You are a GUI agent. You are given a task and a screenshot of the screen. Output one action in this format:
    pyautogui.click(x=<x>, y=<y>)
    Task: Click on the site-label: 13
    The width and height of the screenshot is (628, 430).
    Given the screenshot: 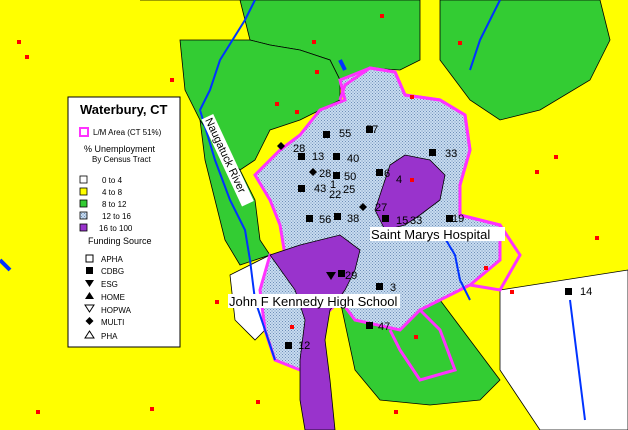 What is the action you would take?
    pyautogui.click(x=318, y=157)
    